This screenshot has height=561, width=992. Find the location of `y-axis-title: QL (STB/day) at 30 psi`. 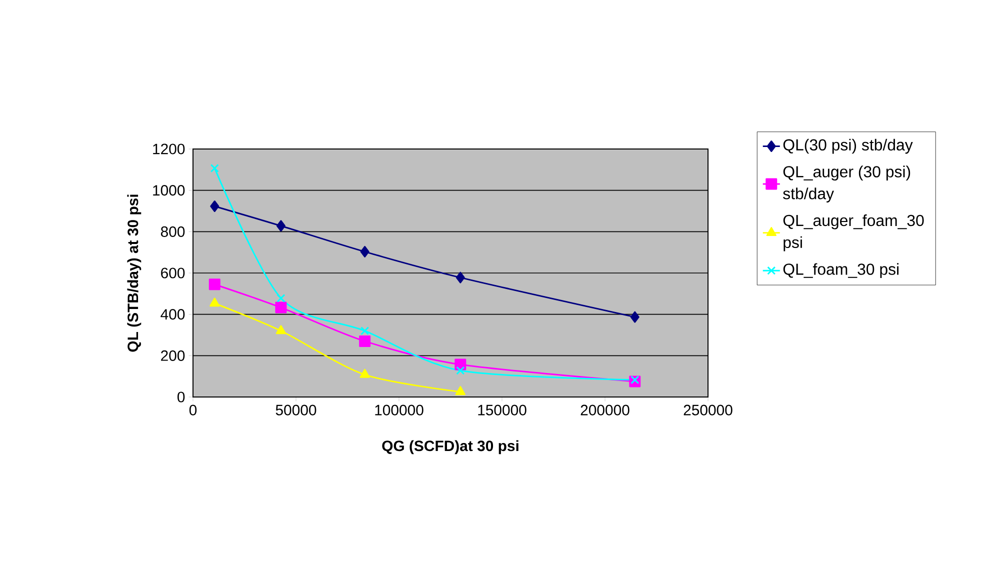

y-axis-title: QL (STB/day) at 30 psi is located at coordinates (134, 273).